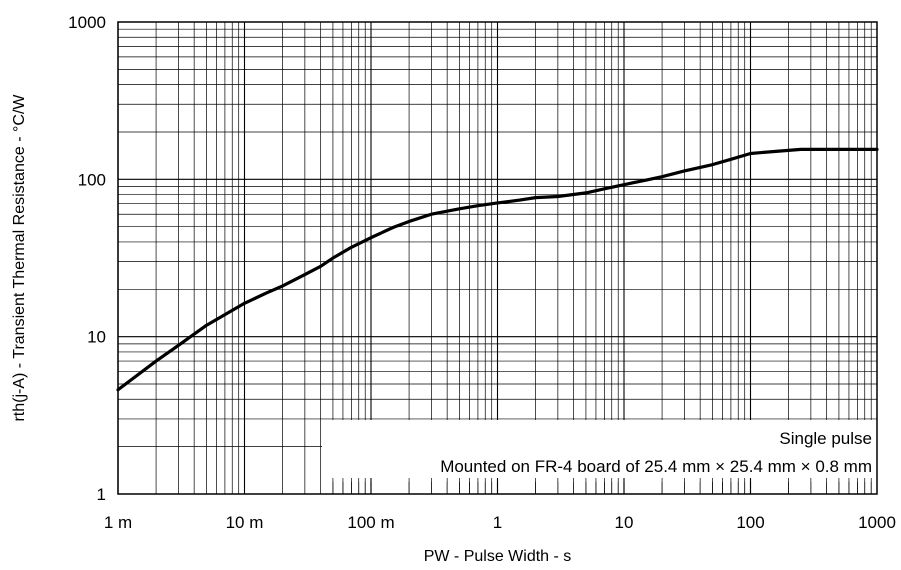  Describe the element at coordinates (599, 449) in the screenshot. I see `annotation-box` at that location.